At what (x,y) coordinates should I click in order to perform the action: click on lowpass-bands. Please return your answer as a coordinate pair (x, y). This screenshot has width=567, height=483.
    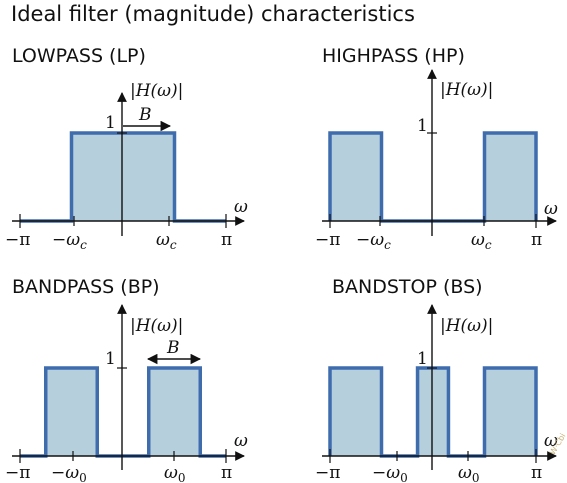
    Looking at the image, I should click on (123, 177).